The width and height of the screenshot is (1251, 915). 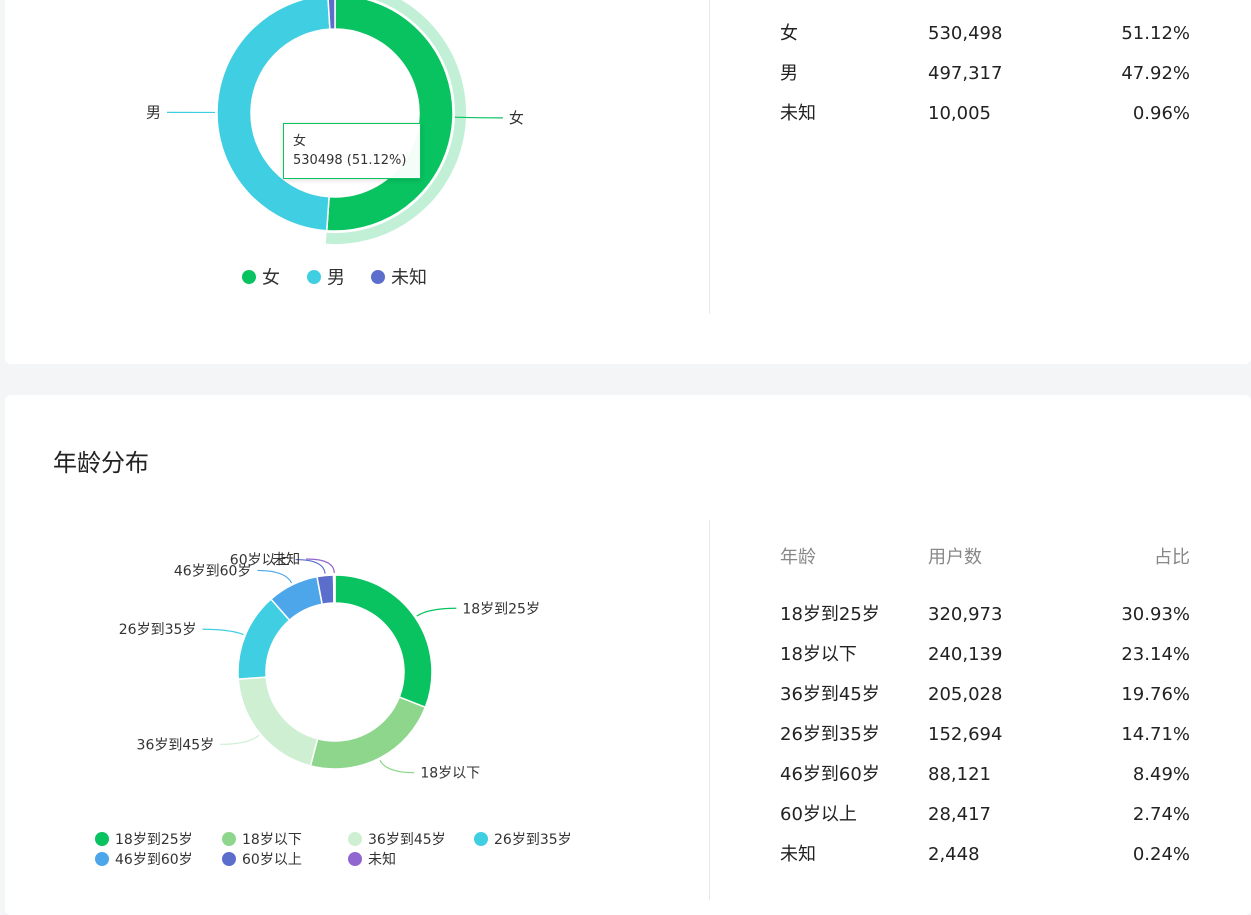 What do you see at coordinates (854, 655) in the screenshot?
I see `age-row-label: 18岁以下` at bounding box center [854, 655].